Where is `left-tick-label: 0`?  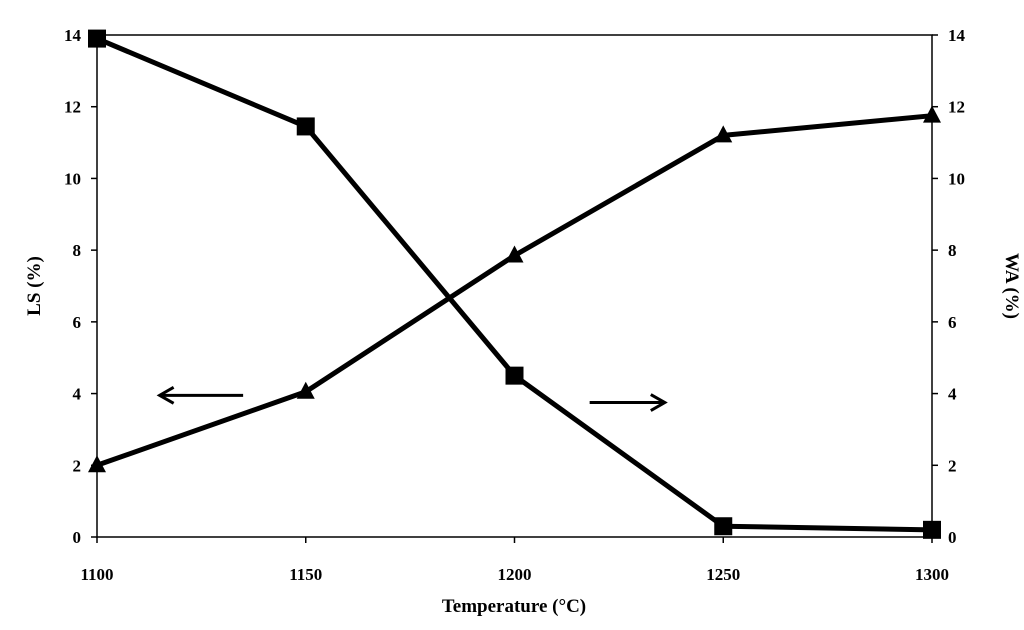 left-tick-label: 0 is located at coordinates (77, 537).